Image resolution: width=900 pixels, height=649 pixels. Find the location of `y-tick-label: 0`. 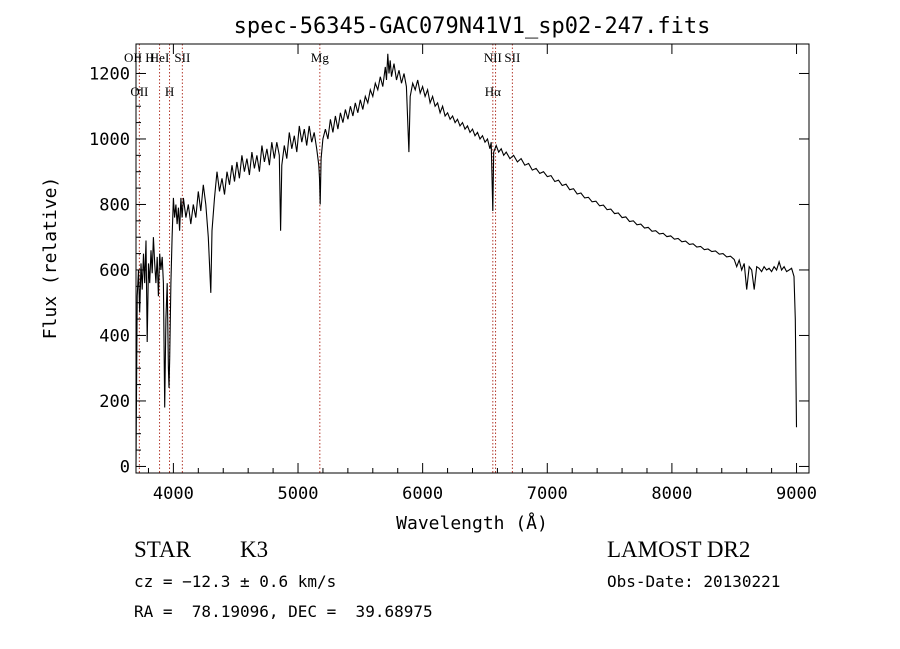

y-tick-label: 0 is located at coordinates (125, 467).